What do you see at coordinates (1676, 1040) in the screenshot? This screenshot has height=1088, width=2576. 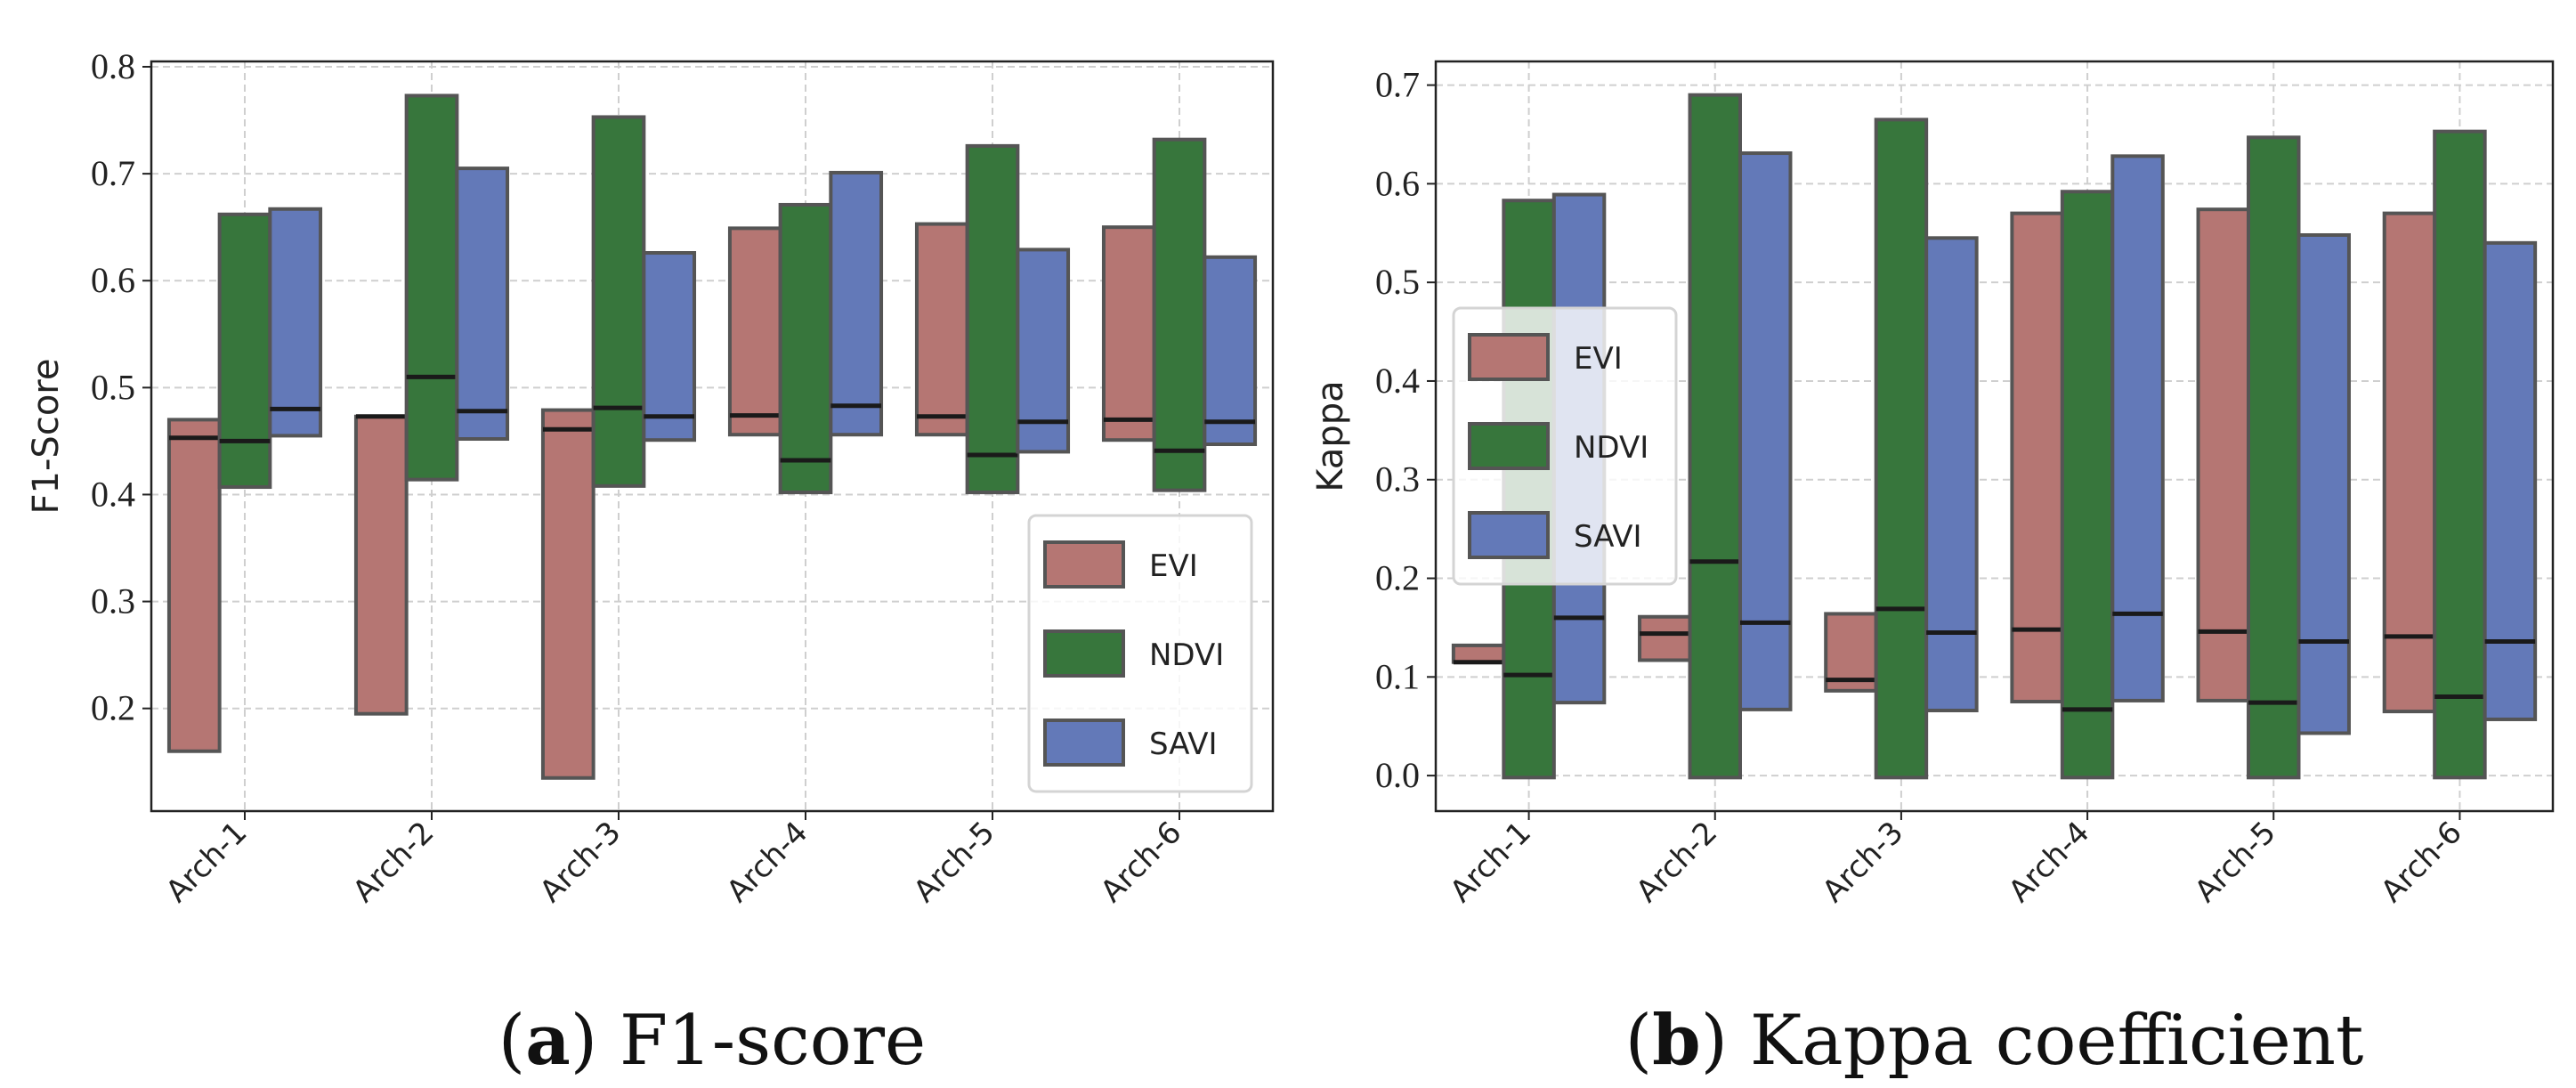 I see `caption-letter: b` at bounding box center [1676, 1040].